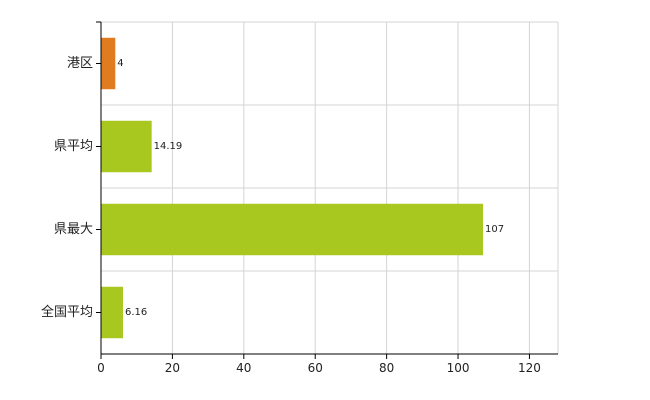 The width and height of the screenshot is (650, 400). What do you see at coordinates (136, 312) in the screenshot?
I see `data-label: 6.16` at bounding box center [136, 312].